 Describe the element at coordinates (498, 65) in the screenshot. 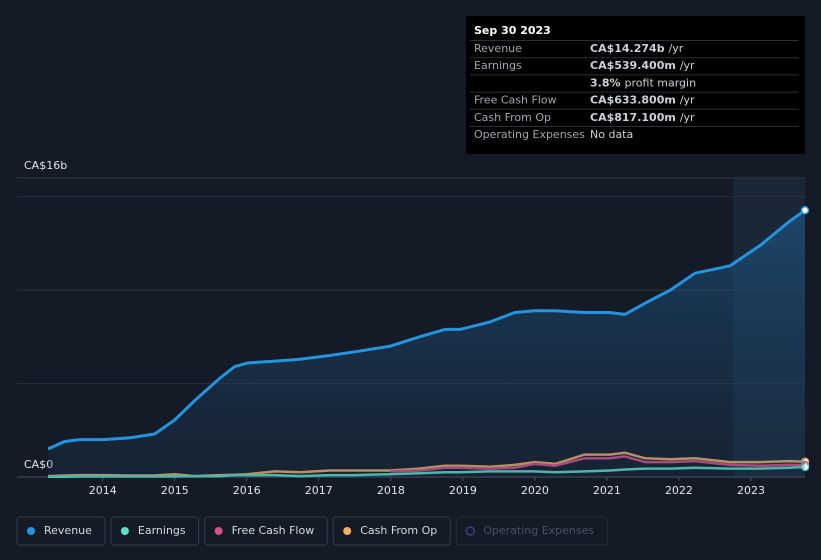

I see `tooltip-label: Earnings` at that location.